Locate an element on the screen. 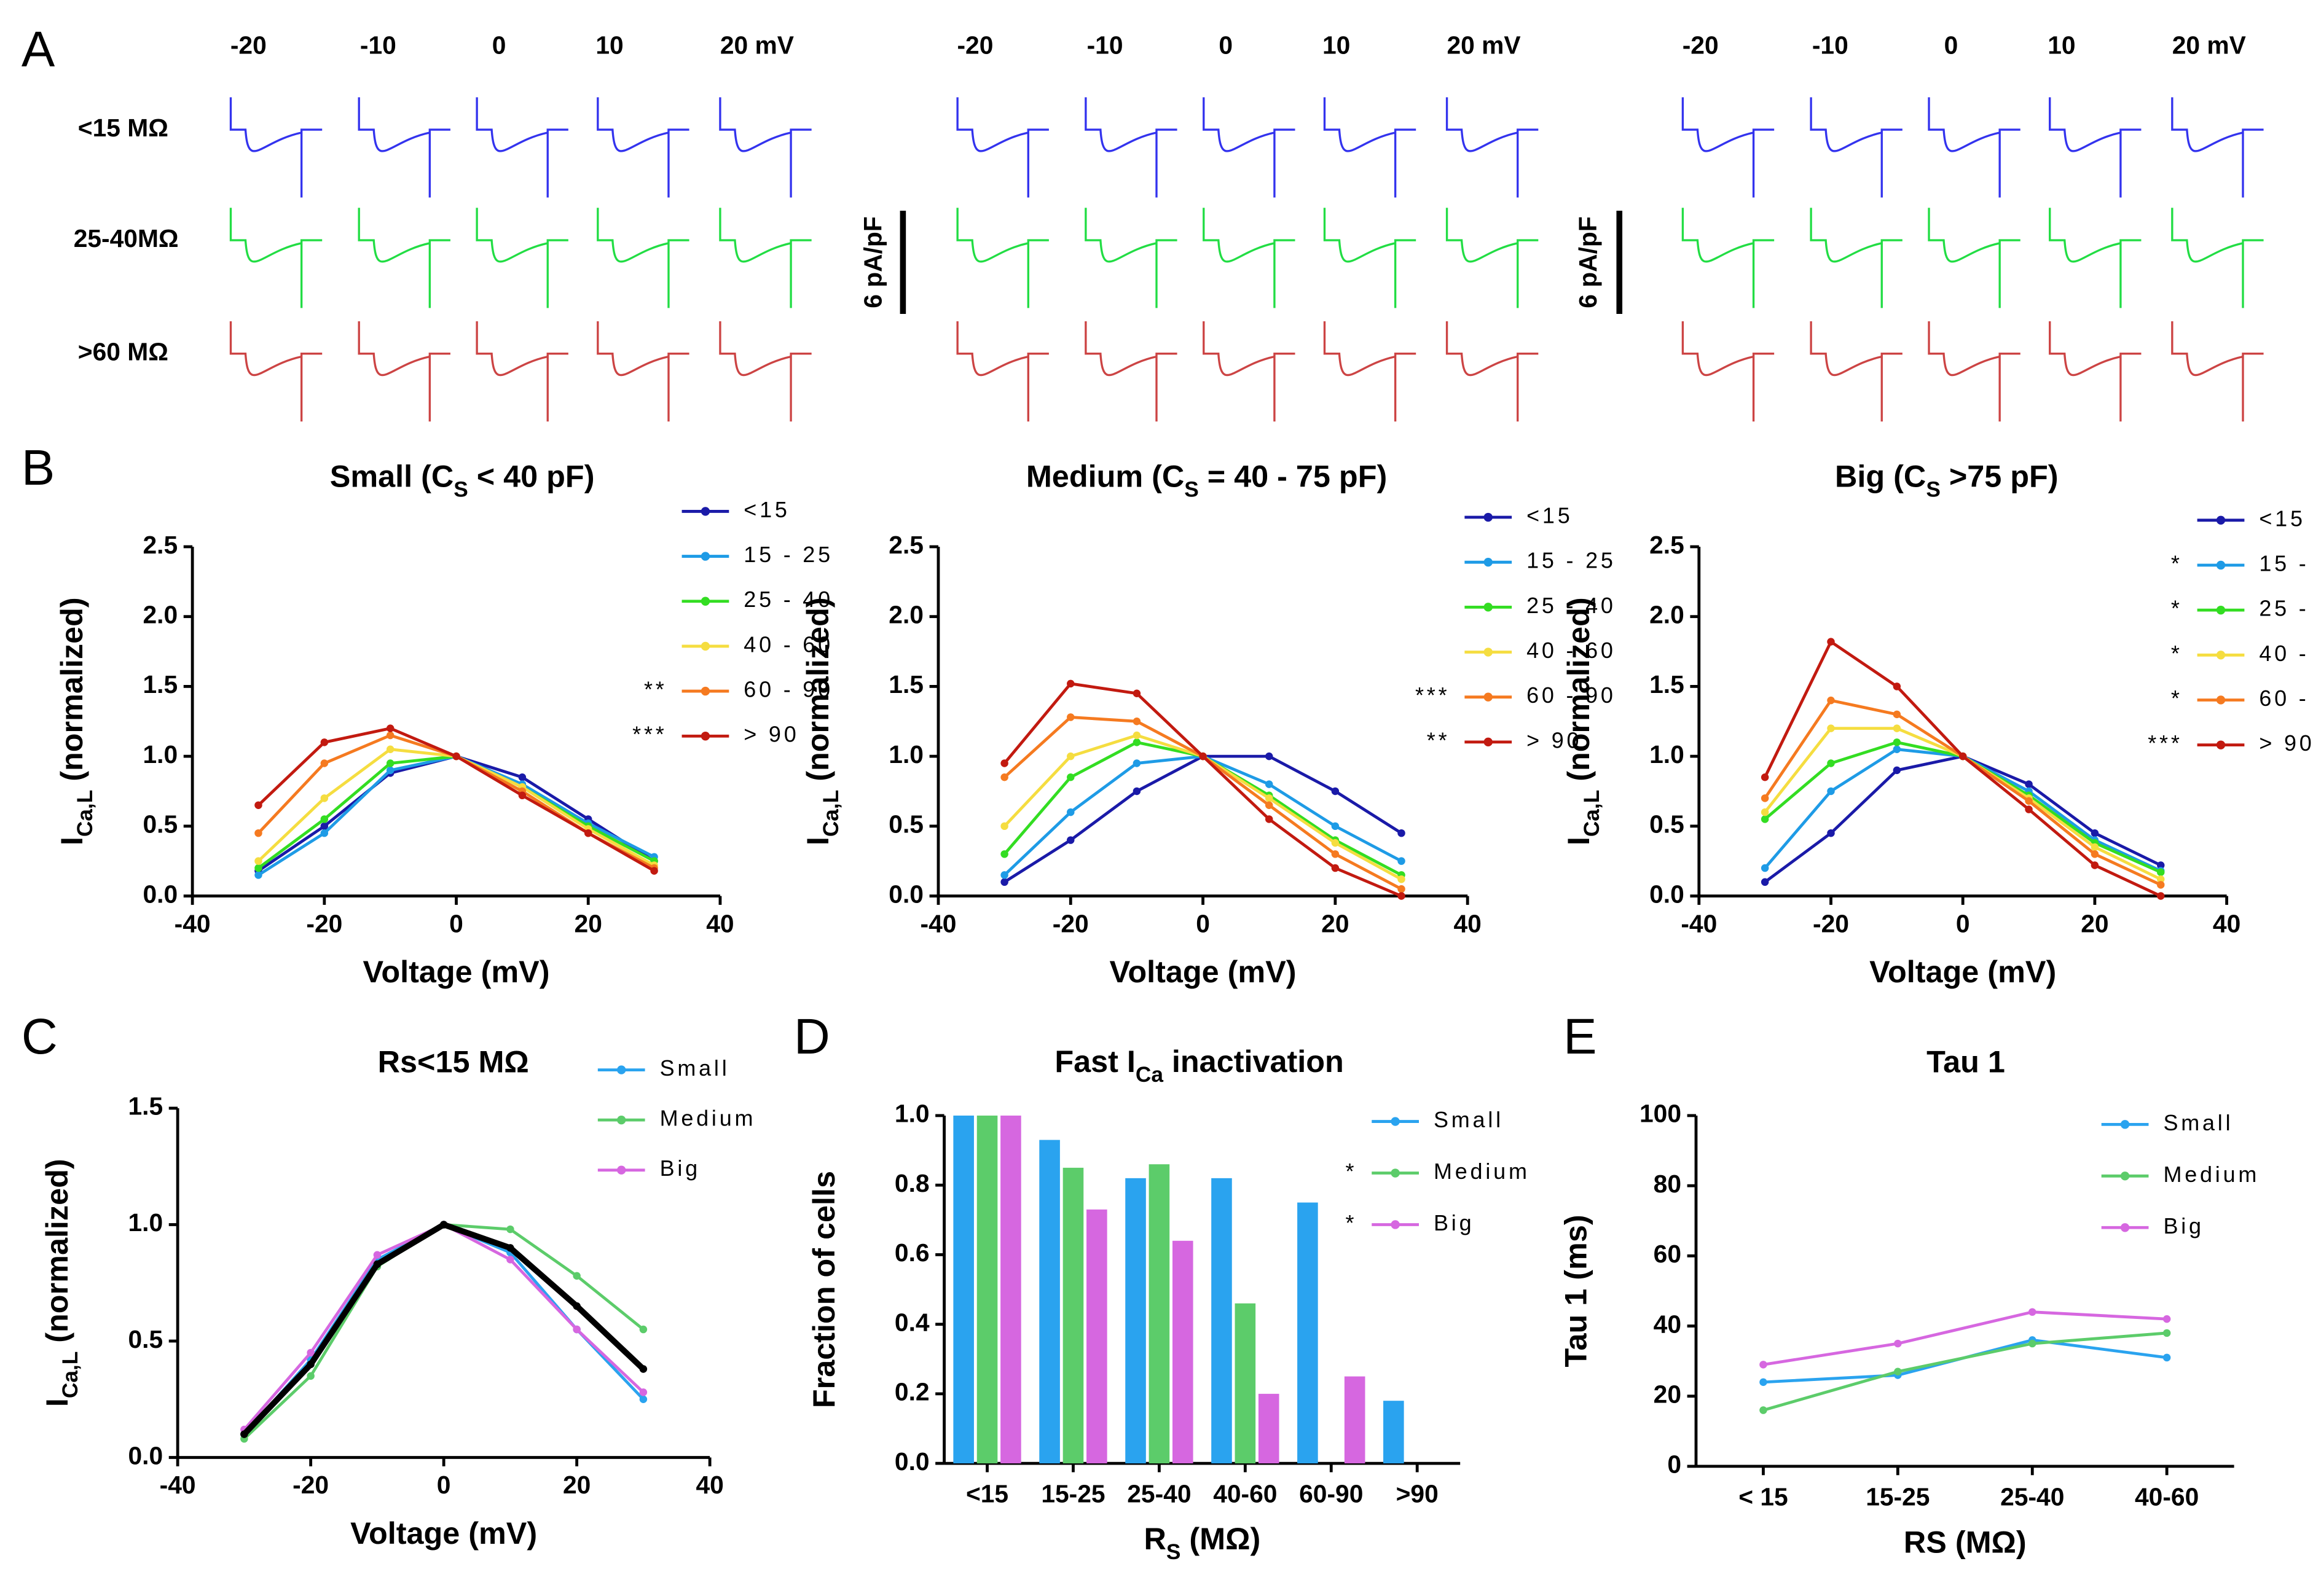 The image size is (2313, 1596). voltage-label: -20 is located at coordinates (1701, 46).